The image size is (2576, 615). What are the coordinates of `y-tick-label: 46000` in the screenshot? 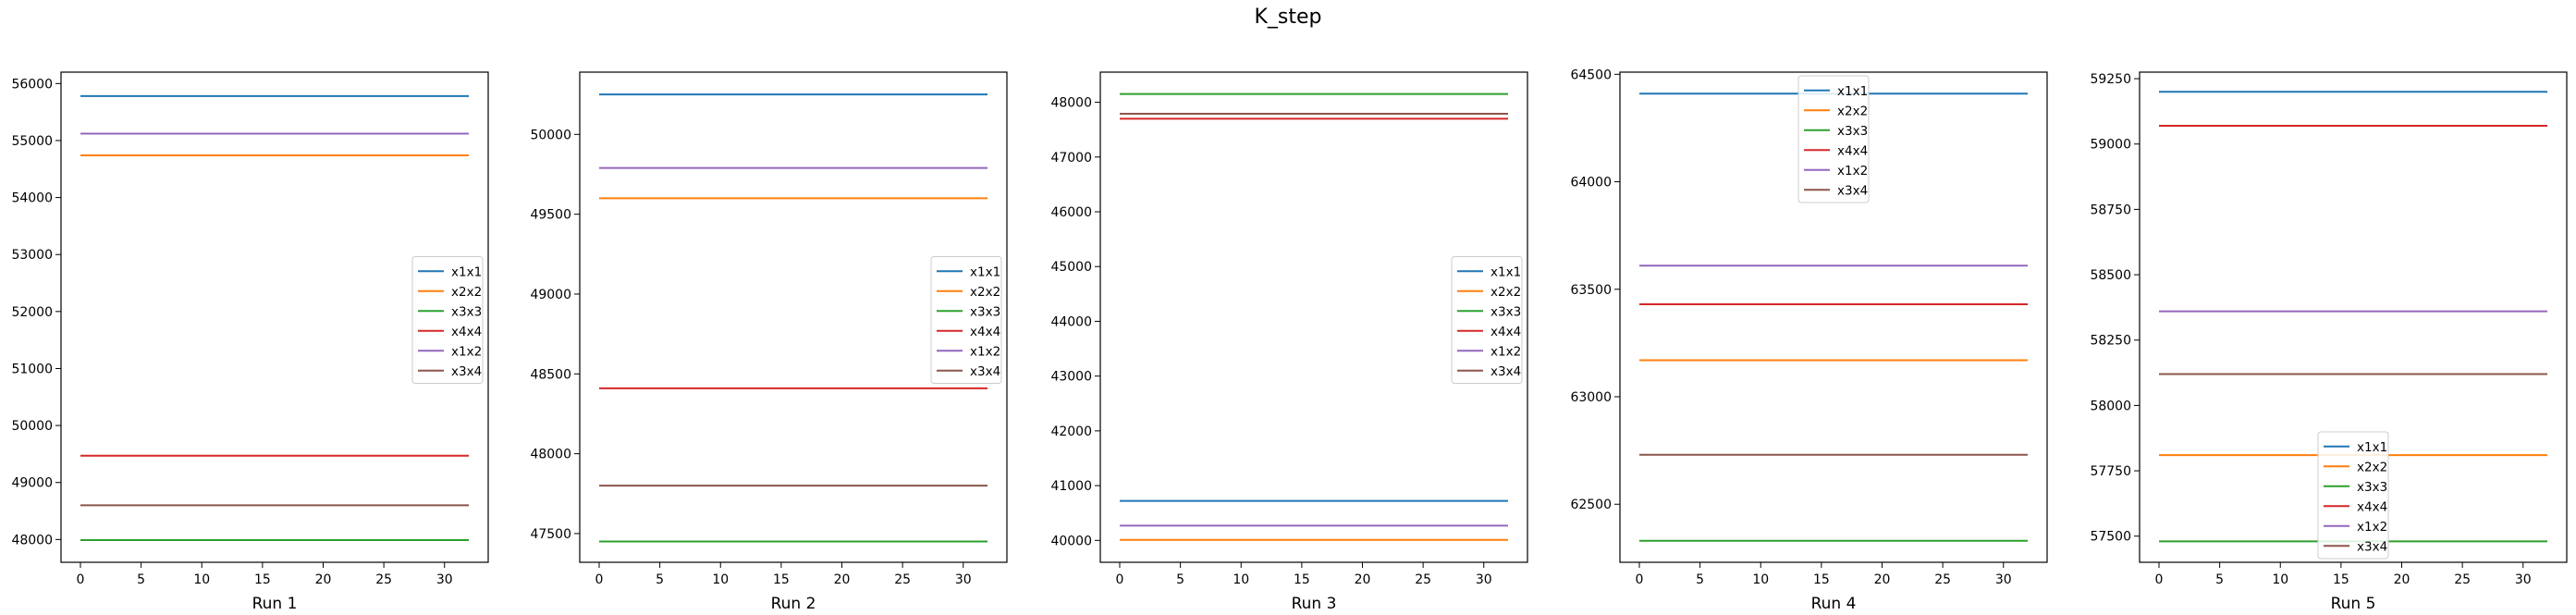 It's located at (1071, 212).